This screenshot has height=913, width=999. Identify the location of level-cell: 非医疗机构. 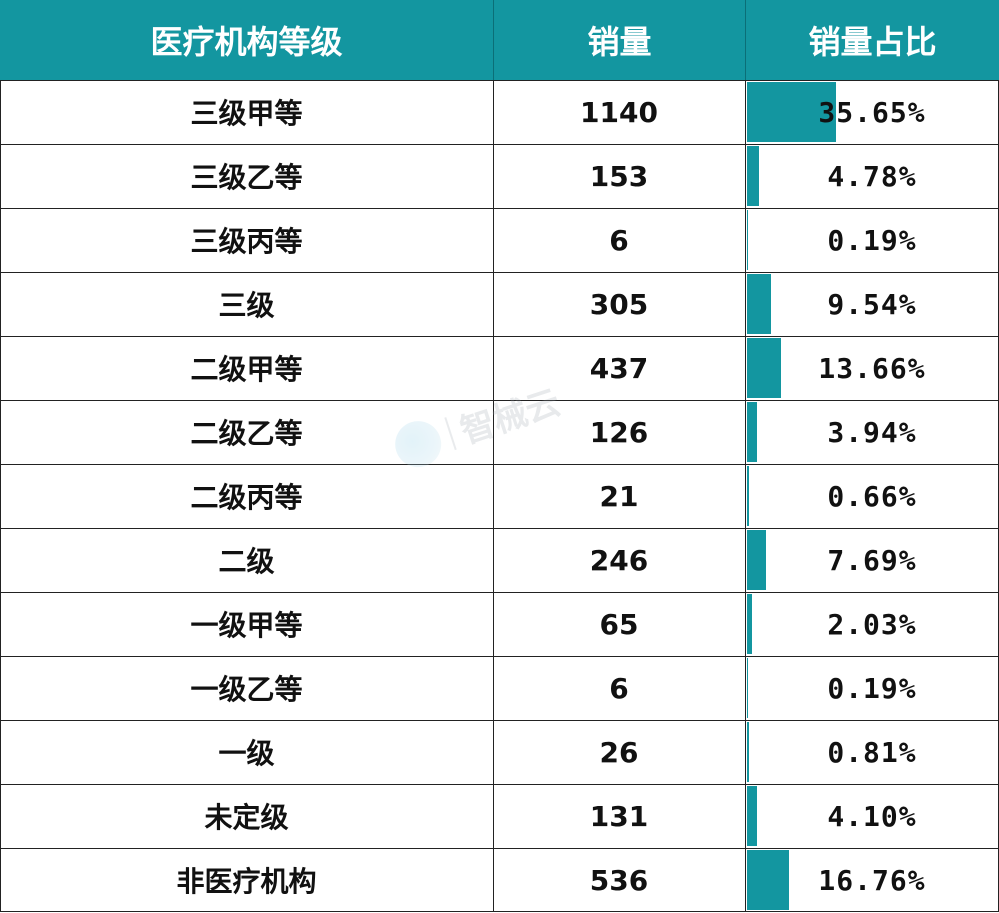
(246, 881).